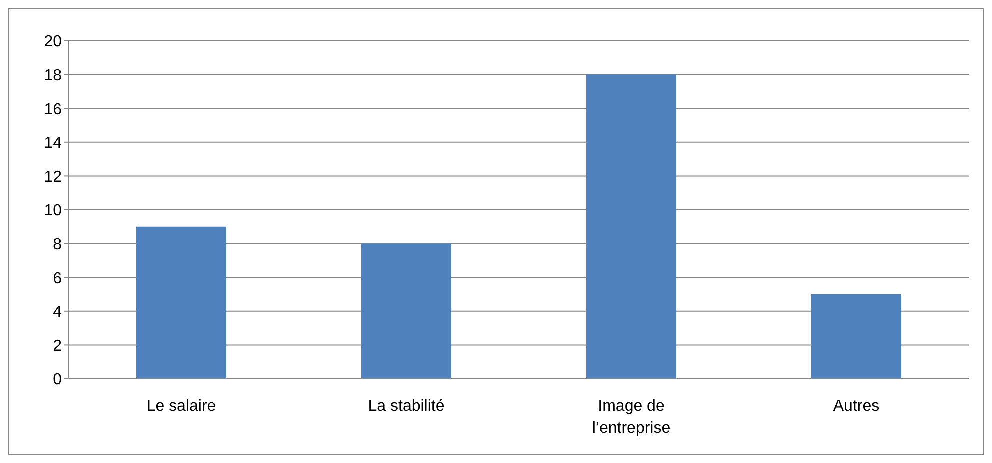 This screenshot has height=463, width=992. Describe the element at coordinates (631, 417) in the screenshot. I see `x-tick-label: Image de l’entreprise` at that location.